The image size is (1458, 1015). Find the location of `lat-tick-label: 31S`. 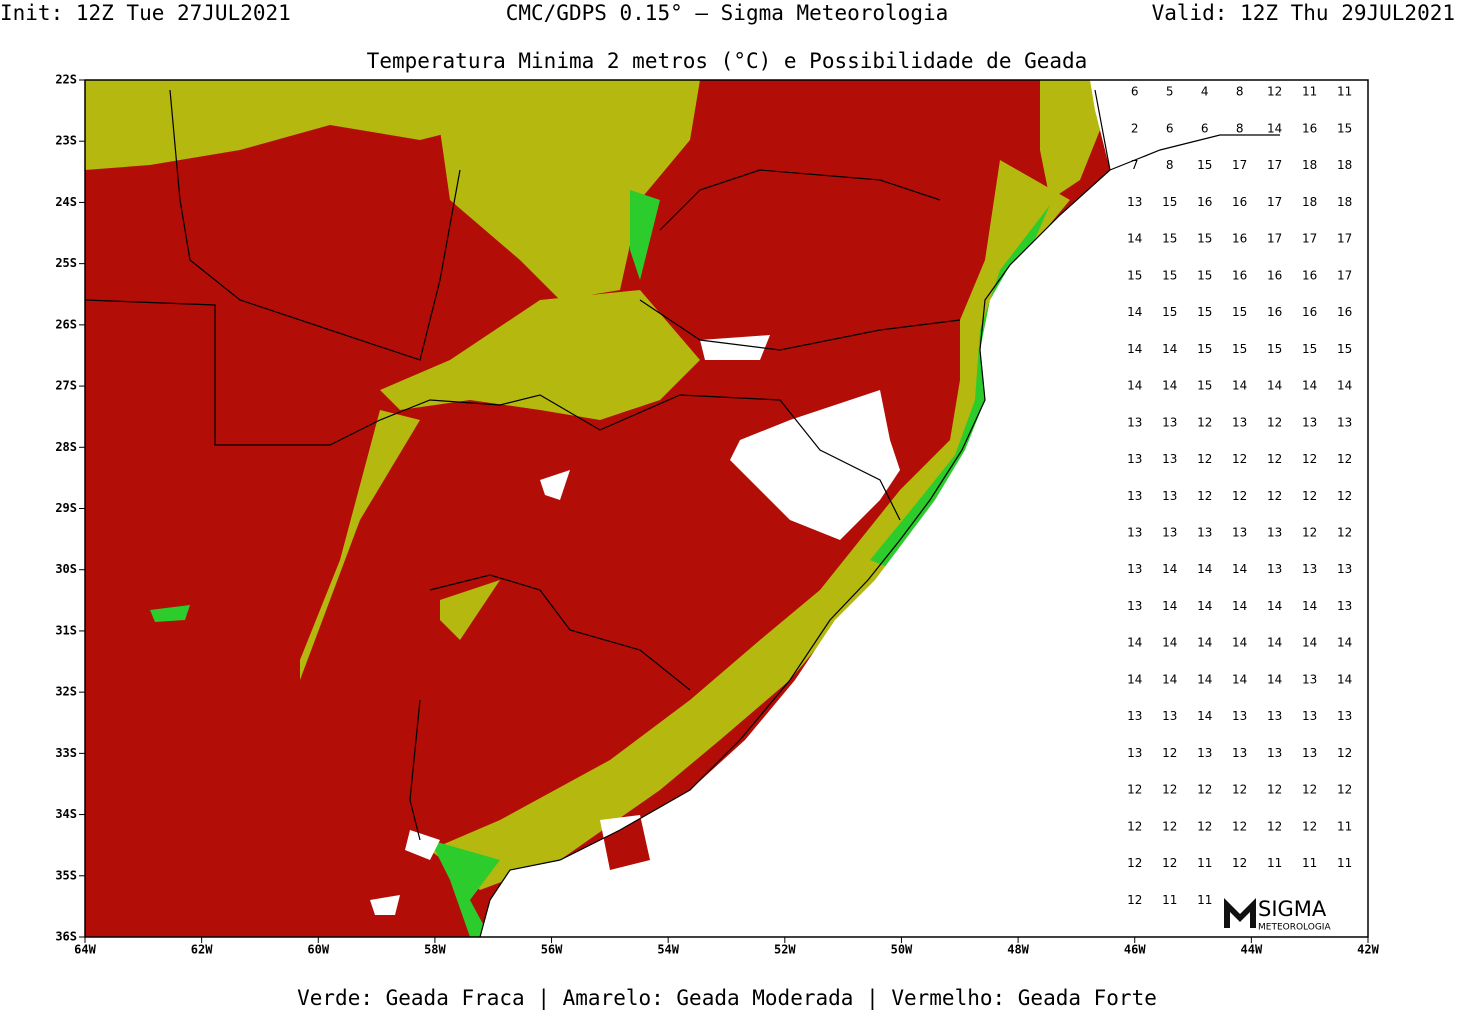

lat-tick-label: 31S is located at coordinates (66, 630).